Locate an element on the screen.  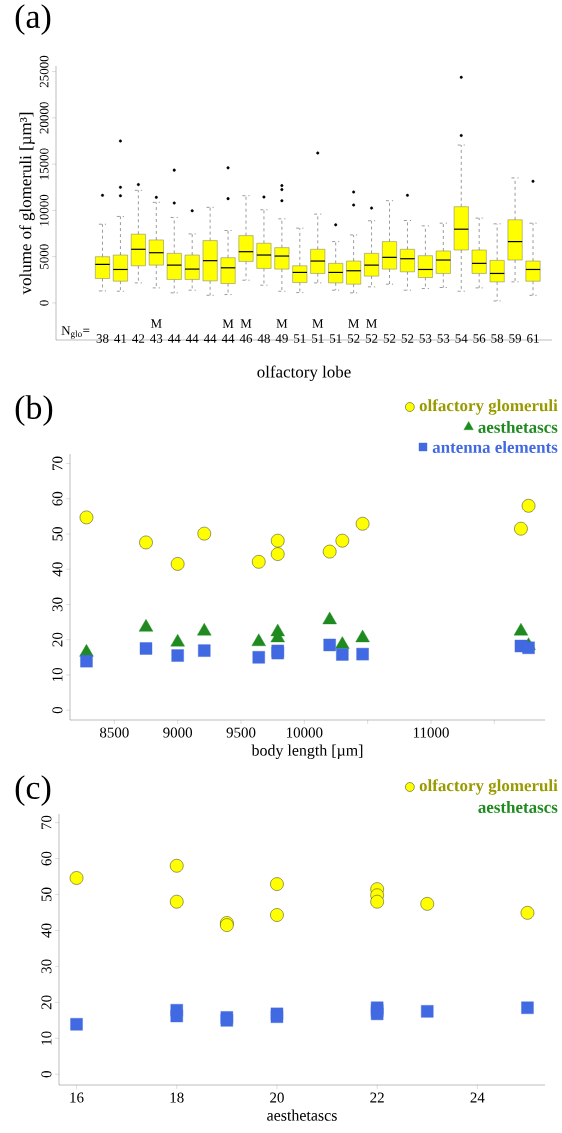
x-tick-label: M 49 is located at coordinates (281, 331).